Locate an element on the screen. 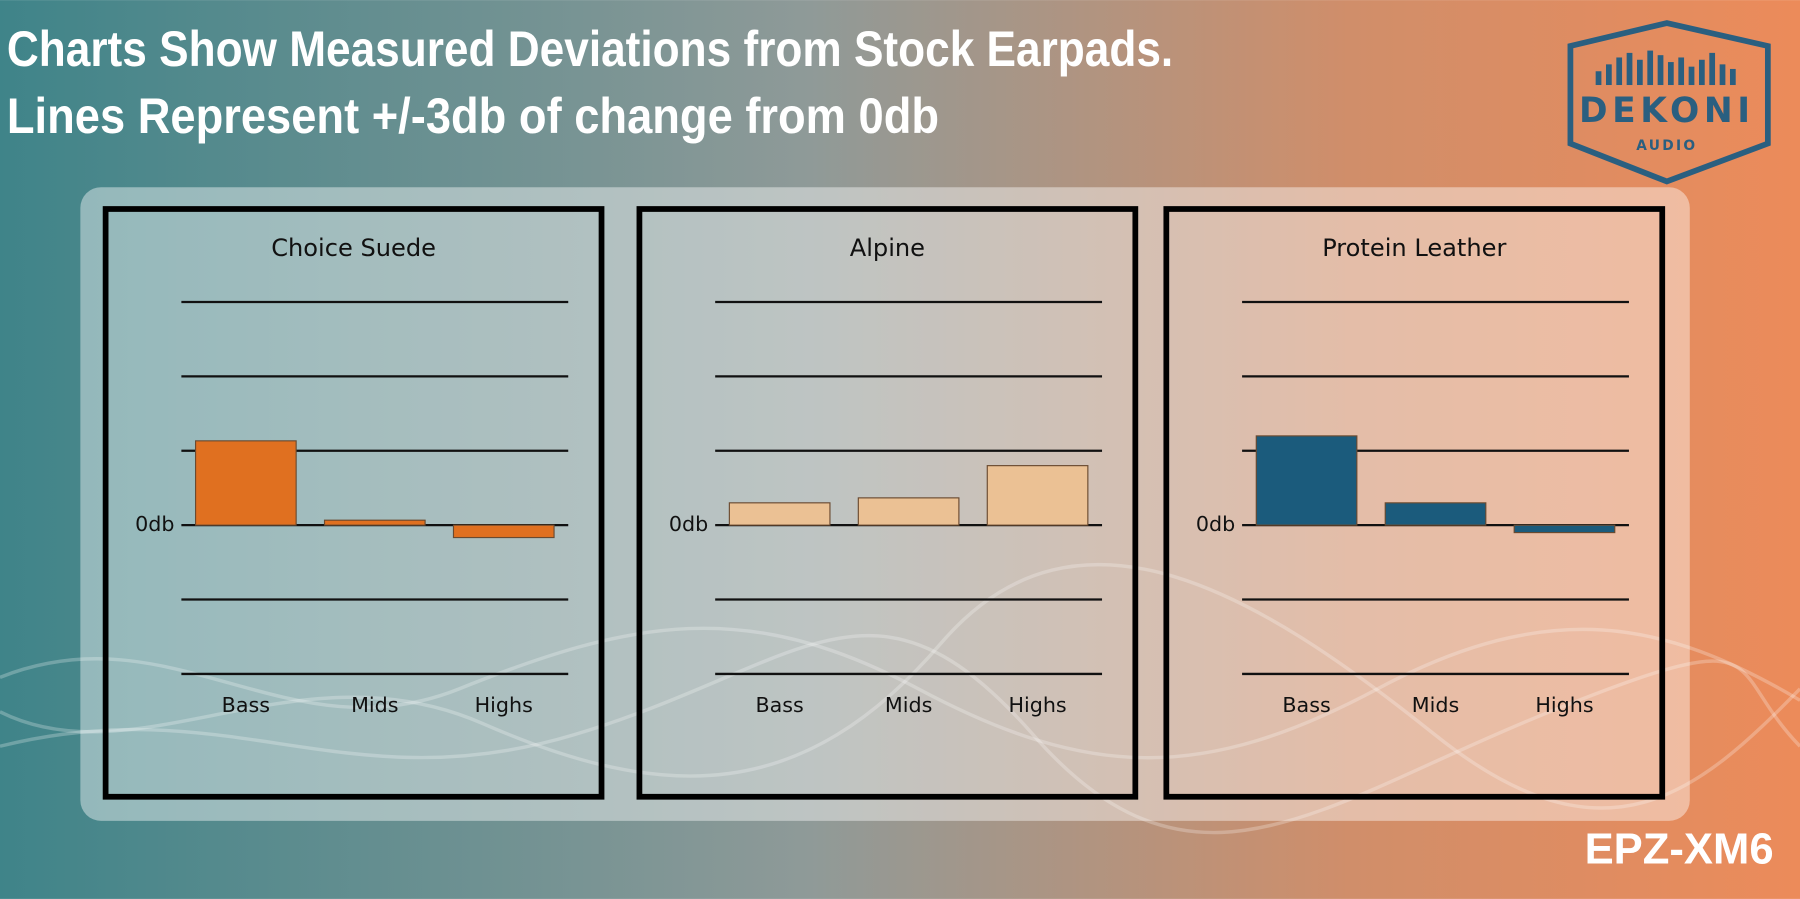 The width and height of the screenshot is (1800, 899). logo-sub: AUDIO is located at coordinates (1666, 146).